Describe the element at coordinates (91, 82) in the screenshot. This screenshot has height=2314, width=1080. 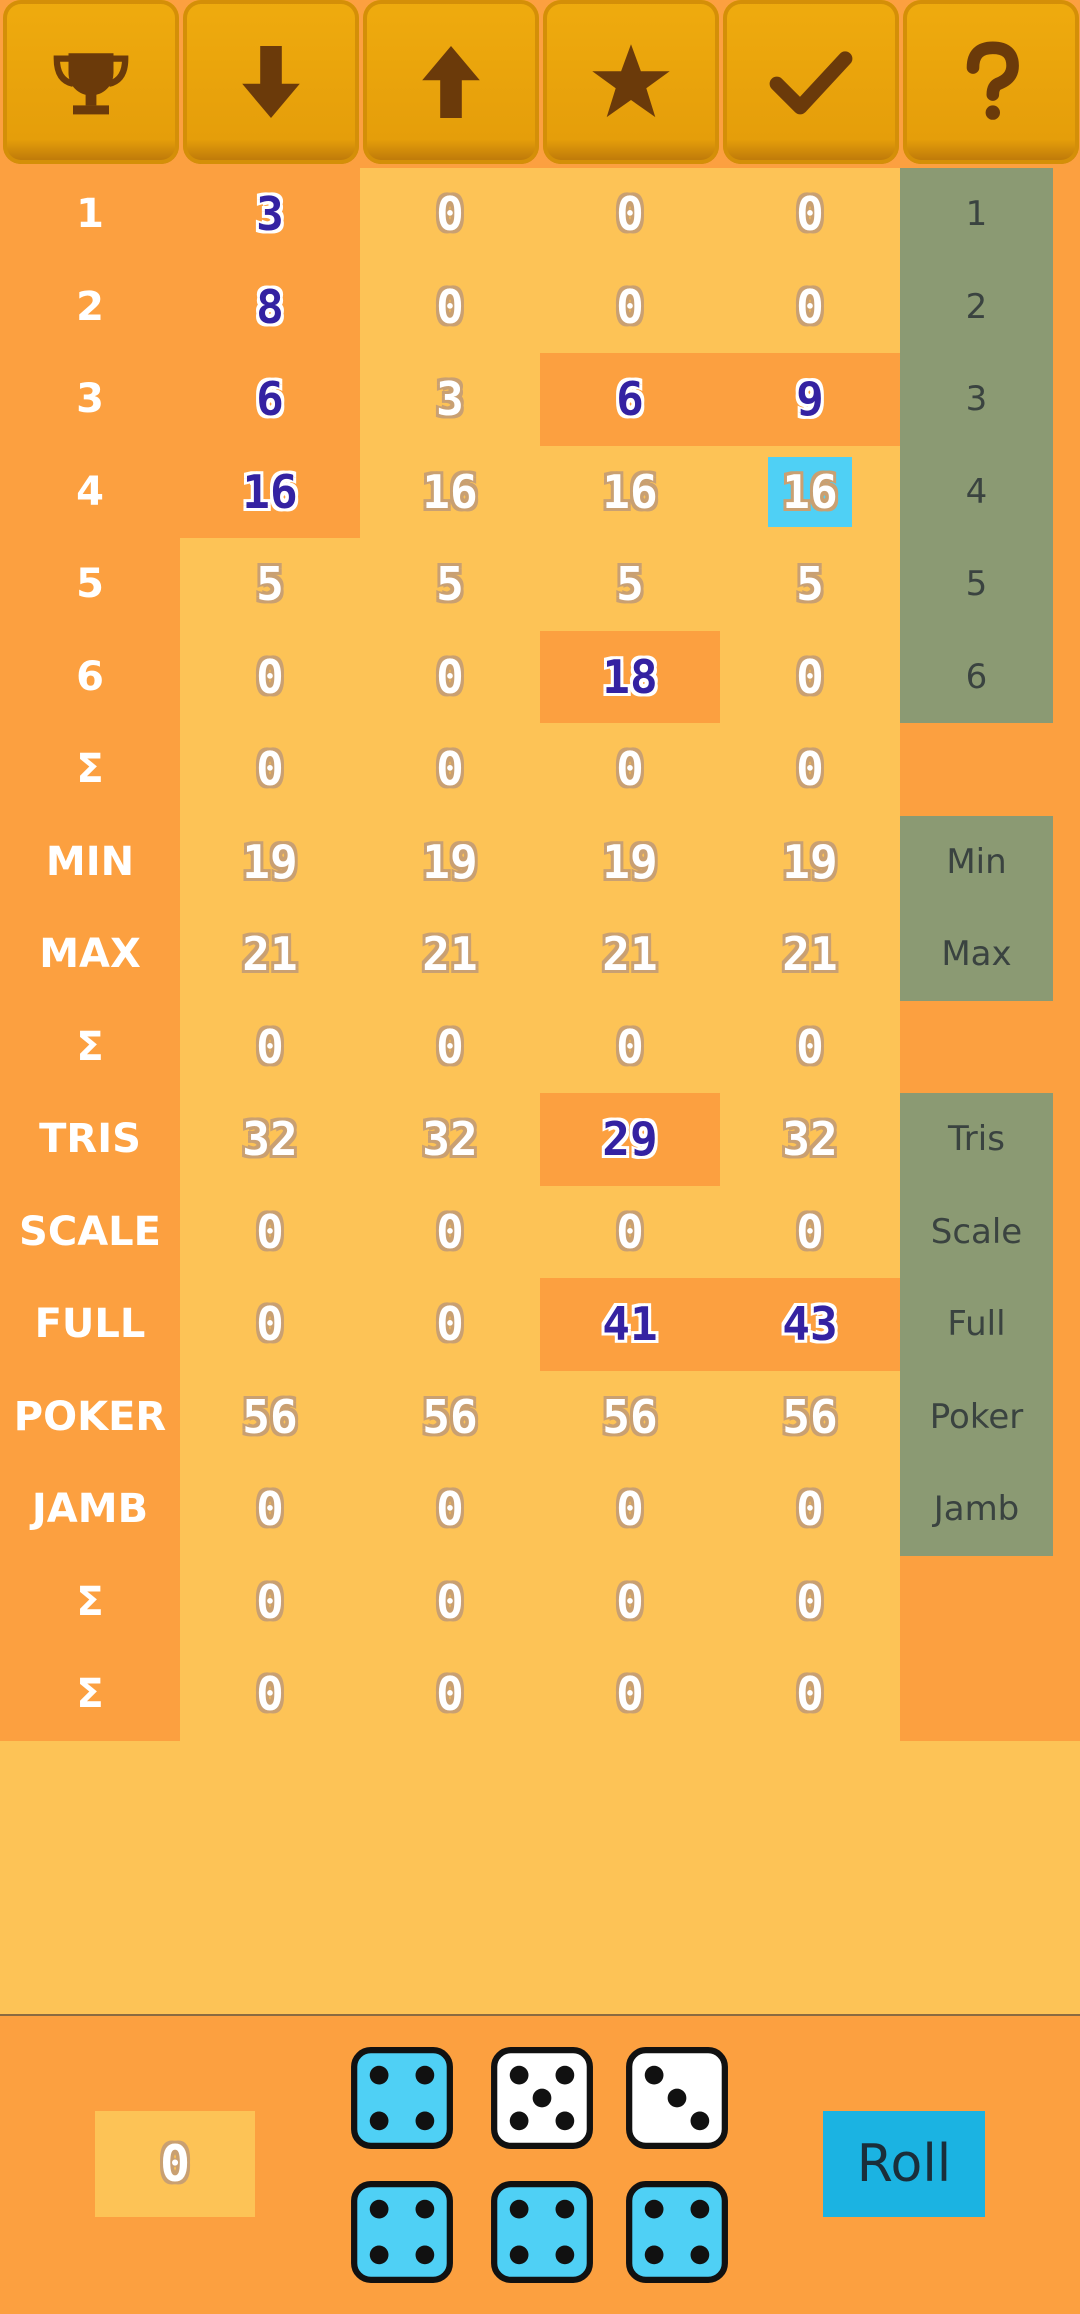
I see `trophy-button` at that location.